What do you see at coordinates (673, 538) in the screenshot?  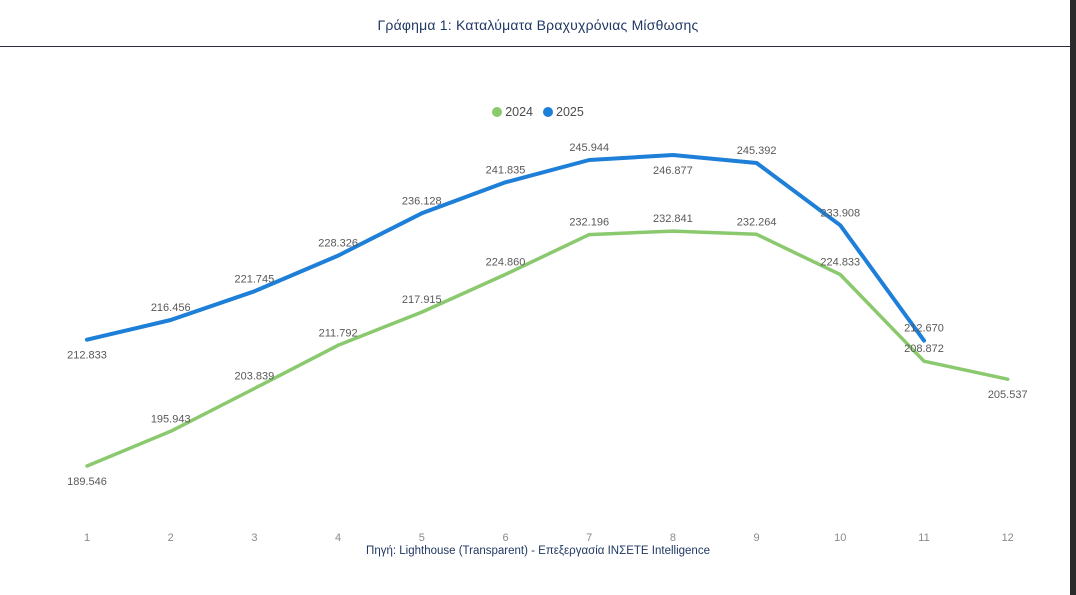 I see `x-axis-label-8: 8` at bounding box center [673, 538].